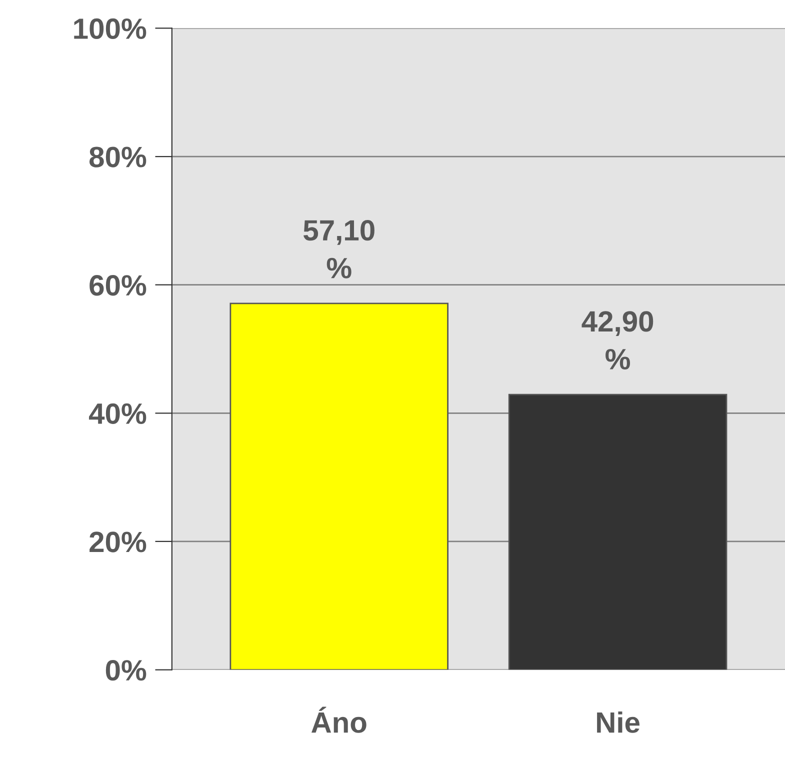 This screenshot has width=785, height=762. Describe the element at coordinates (118, 285) in the screenshot. I see `y-tick-label: 60%` at that location.